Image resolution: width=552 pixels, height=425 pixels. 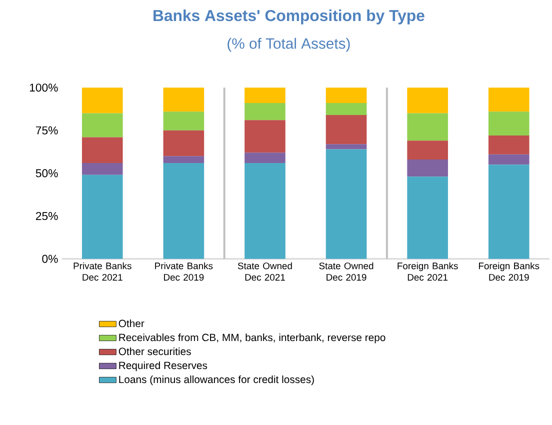 What do you see at coordinates (289, 16) in the screenshot?
I see `chart-title: Banks Assets' Composition by Type` at bounding box center [289, 16].